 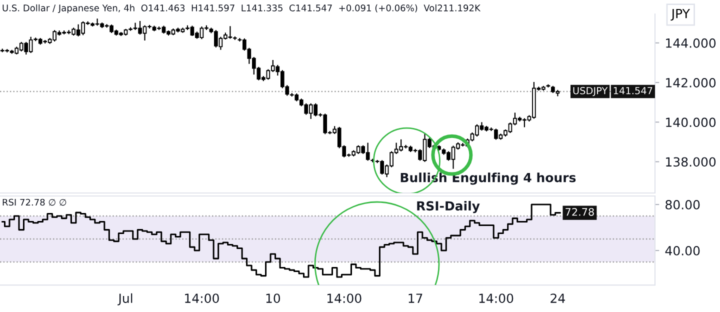 What do you see at coordinates (633, 90) in the screenshot?
I see `annotation: 141.547` at bounding box center [633, 90].